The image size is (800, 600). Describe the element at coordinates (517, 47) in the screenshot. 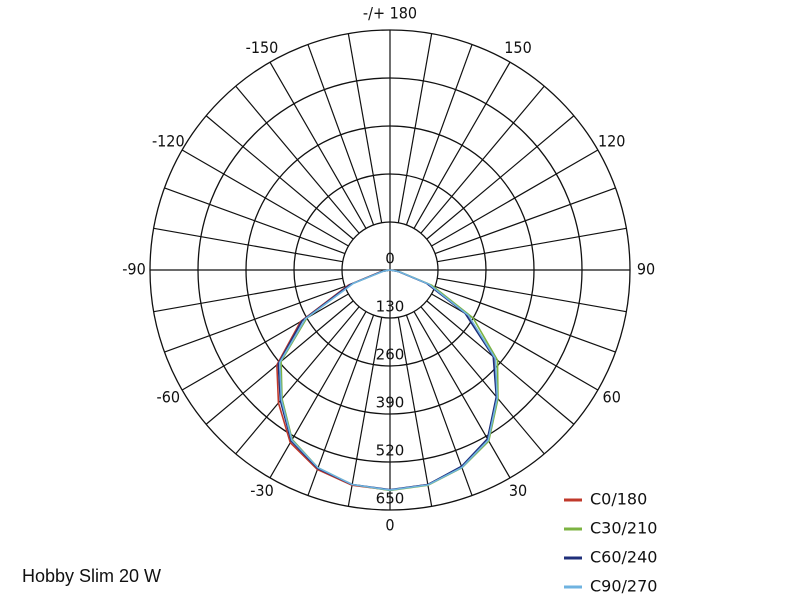

I see `angle-label: 150` at that location.